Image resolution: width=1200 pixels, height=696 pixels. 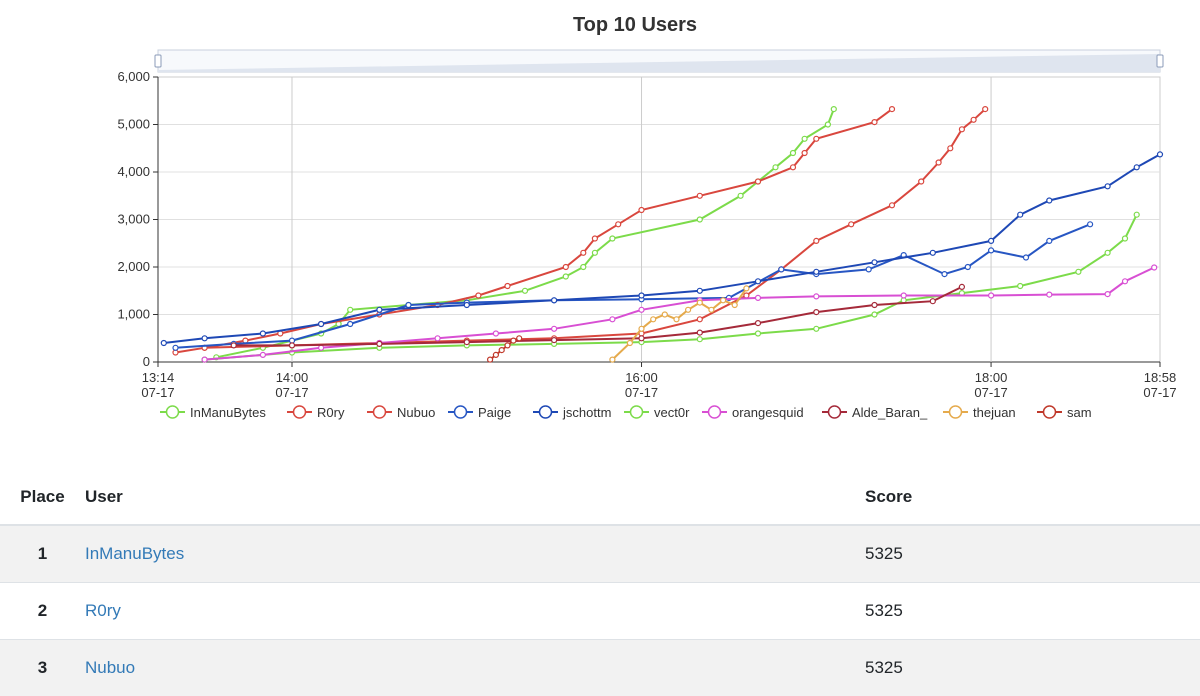 I want to click on x-tick-label: 18:58, so click(x=1160, y=377).